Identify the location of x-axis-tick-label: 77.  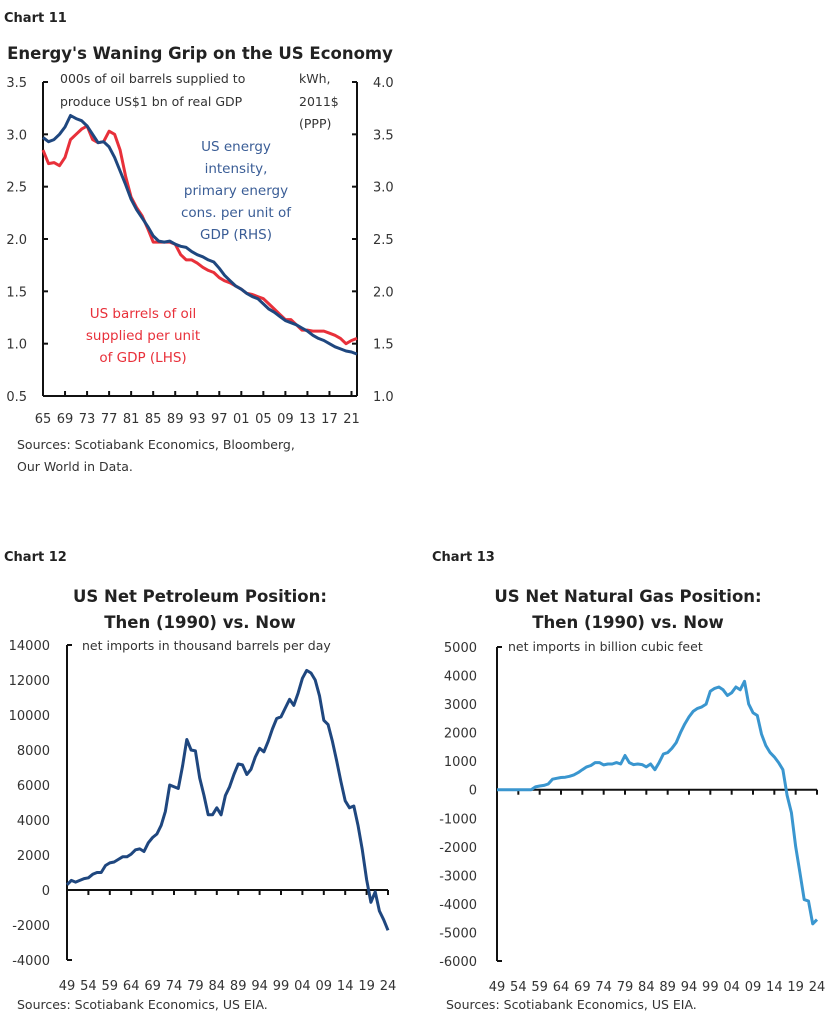
(109, 419).